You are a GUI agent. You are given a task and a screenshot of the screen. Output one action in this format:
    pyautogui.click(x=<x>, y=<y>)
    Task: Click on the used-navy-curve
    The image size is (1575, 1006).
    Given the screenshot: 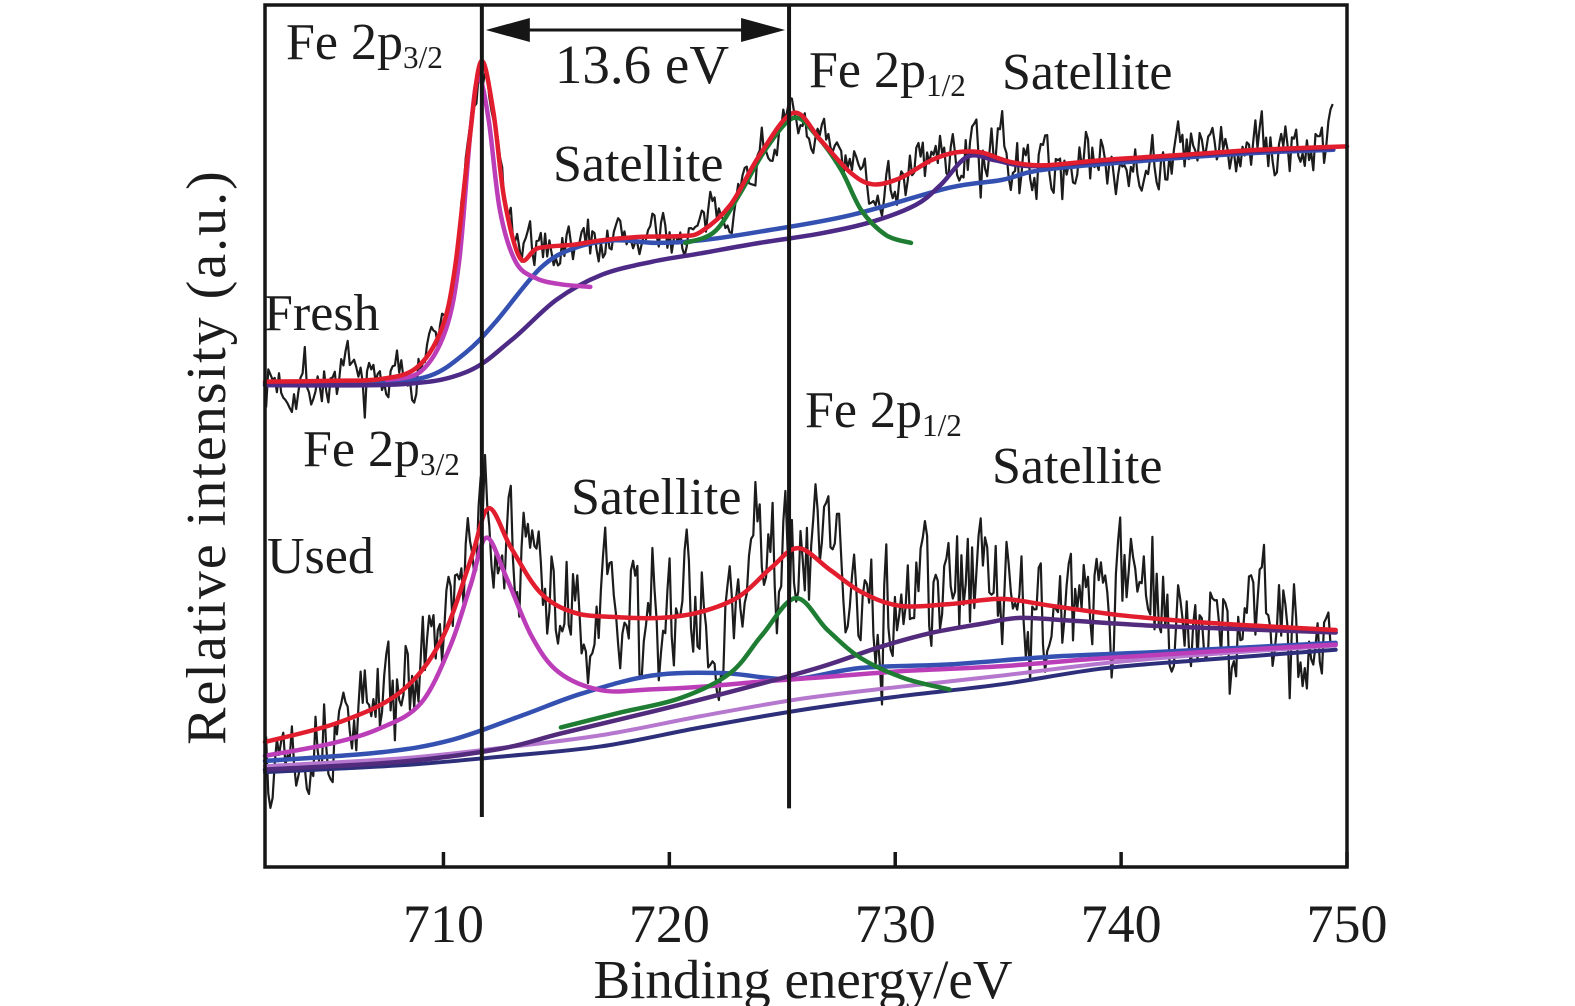 What is the action you would take?
    pyautogui.click(x=800, y=711)
    